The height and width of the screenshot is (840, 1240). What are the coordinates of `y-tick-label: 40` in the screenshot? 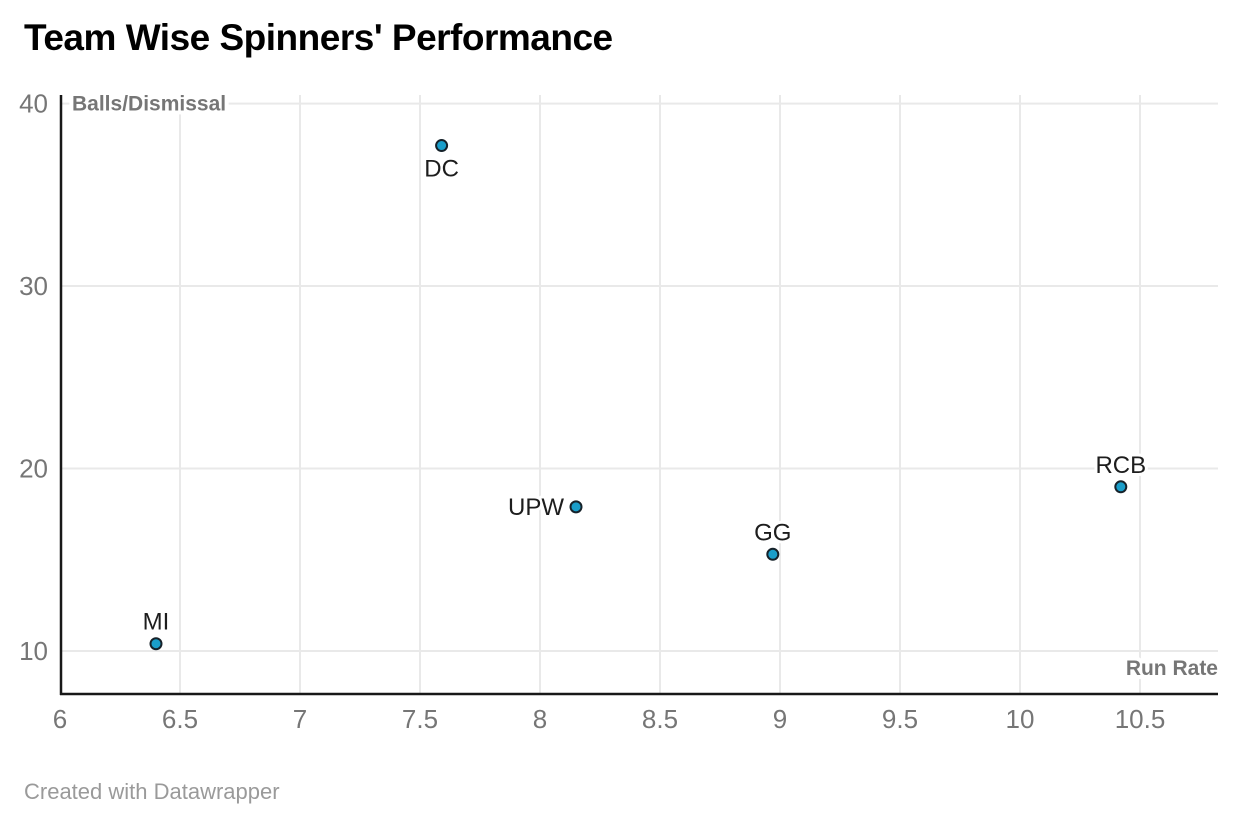 It's located at (33, 104).